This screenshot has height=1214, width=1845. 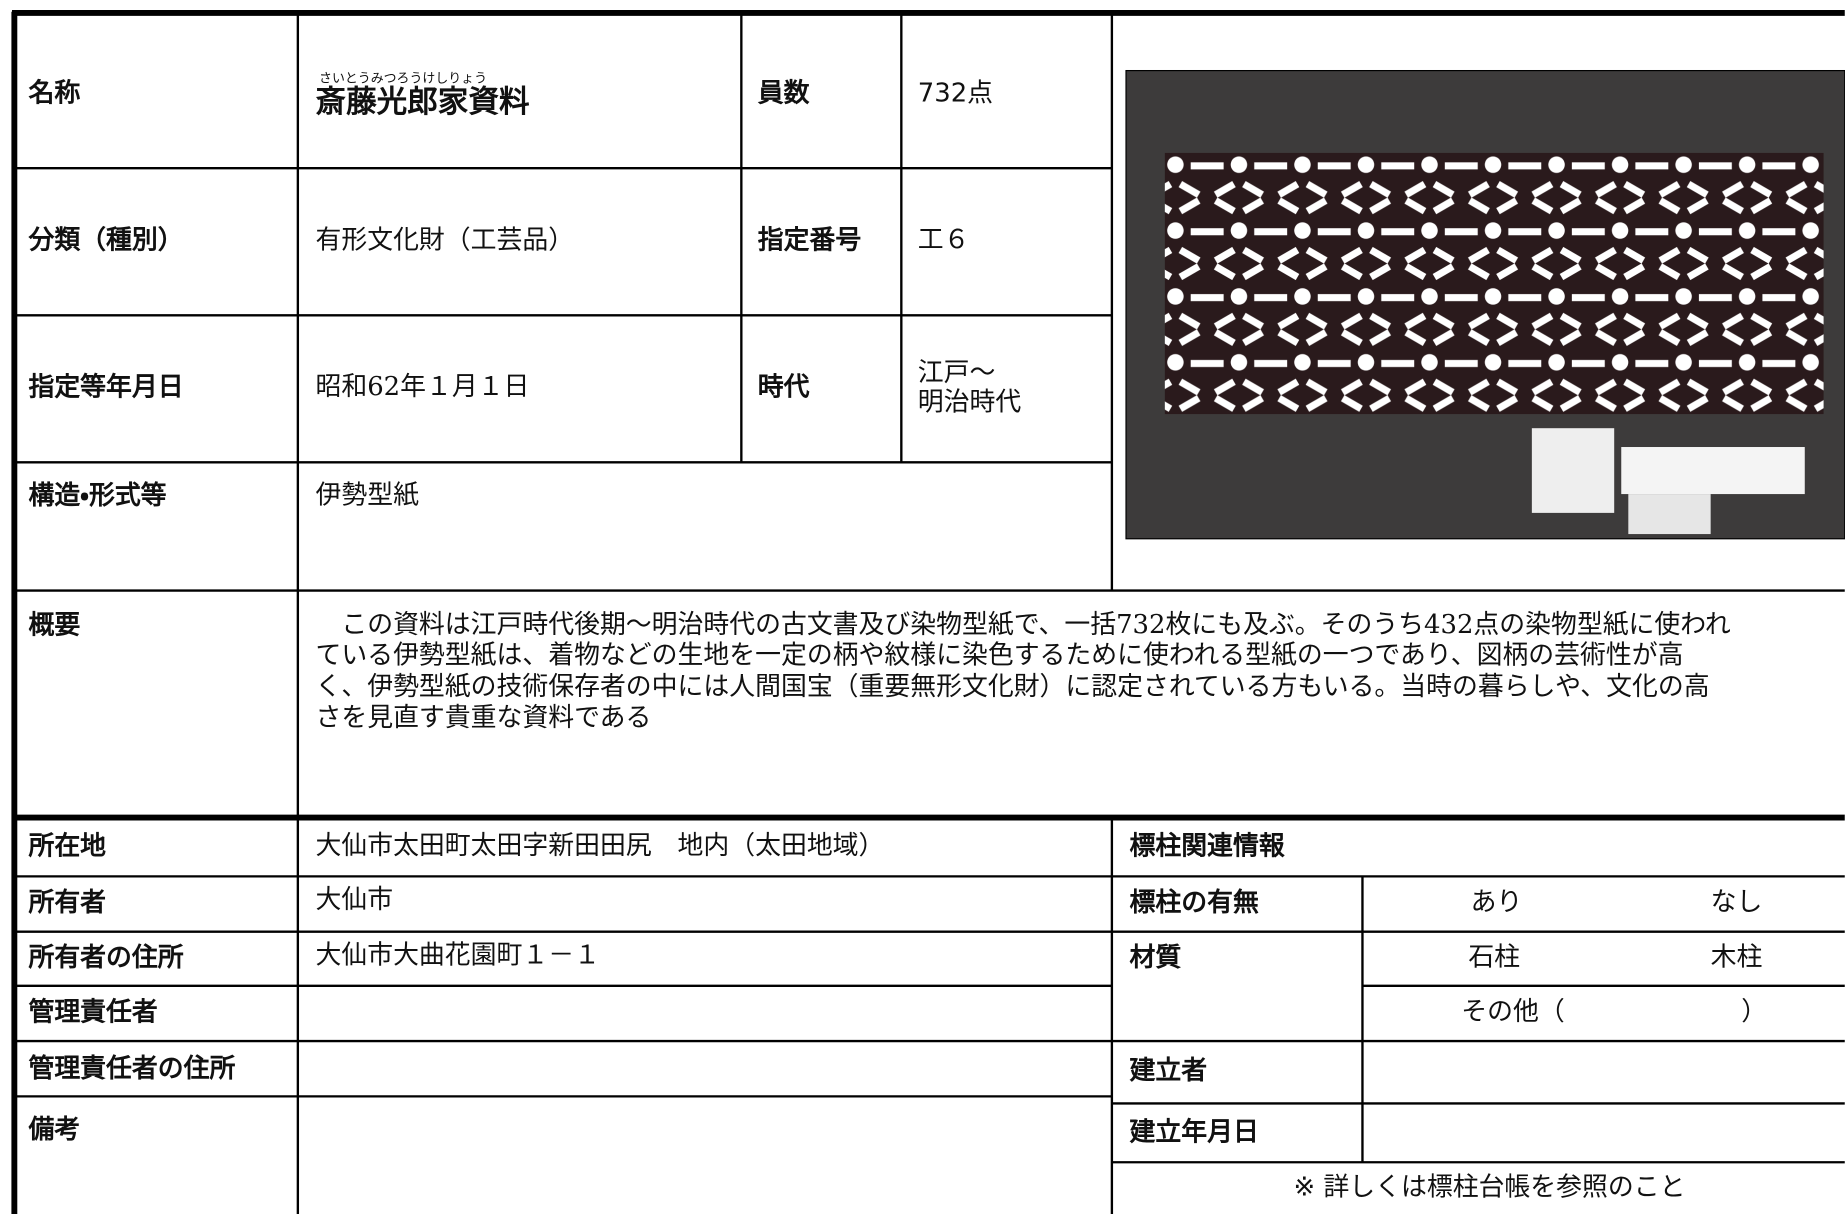 I want to click on note: ※ 詳しくは標柱台帳を参照のこと, so click(x=1490, y=1188).